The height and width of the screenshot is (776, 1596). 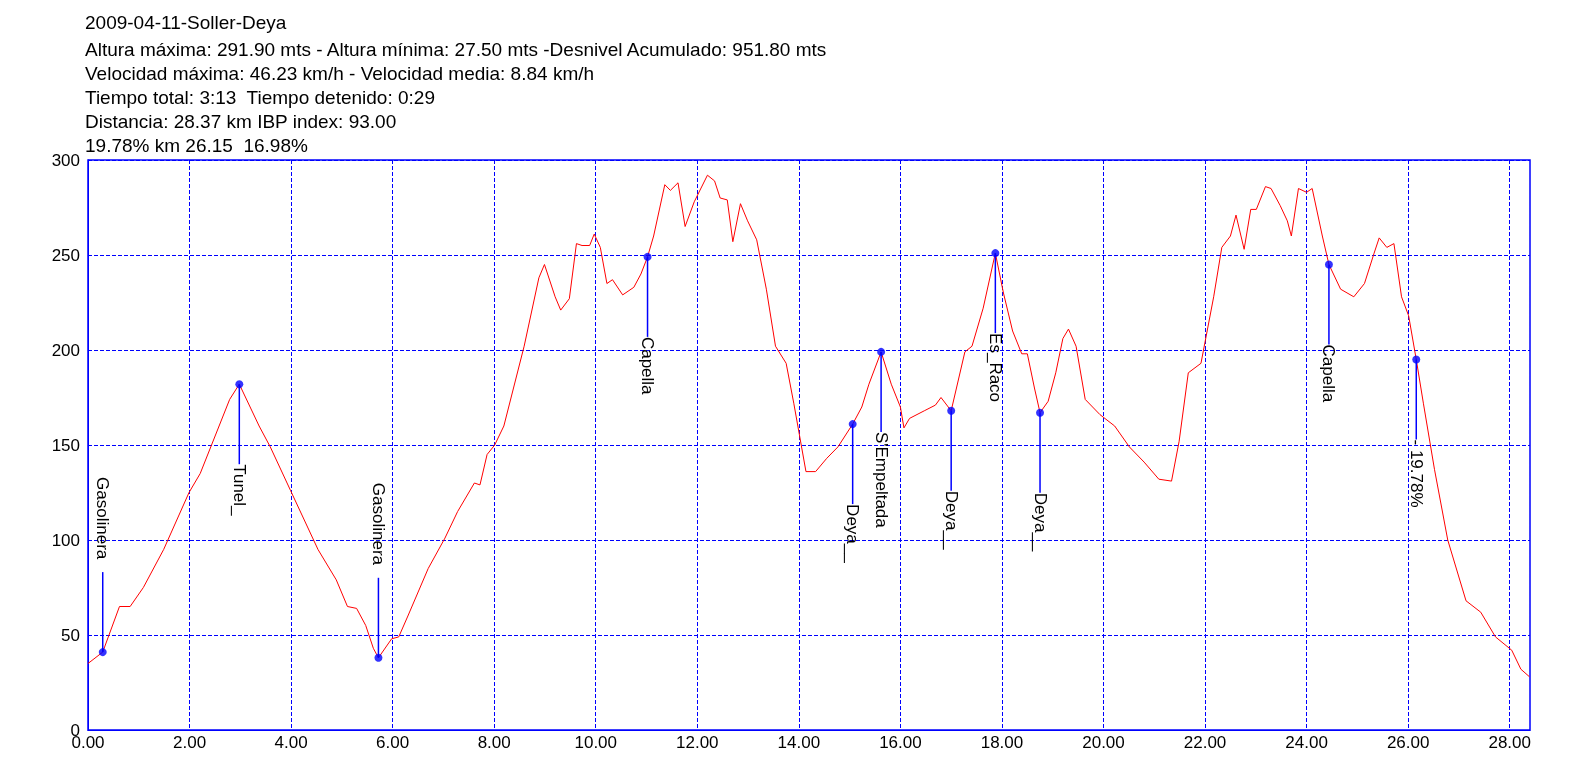 What do you see at coordinates (65, 540) in the screenshot?
I see `y-tick-label: 100` at bounding box center [65, 540].